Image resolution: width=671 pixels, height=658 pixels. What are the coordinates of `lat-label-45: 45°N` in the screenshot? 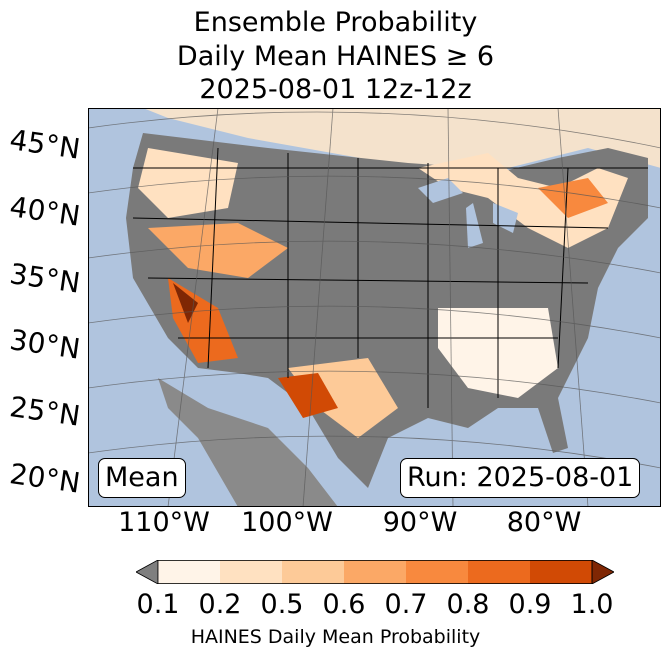 It's located at (45, 144).